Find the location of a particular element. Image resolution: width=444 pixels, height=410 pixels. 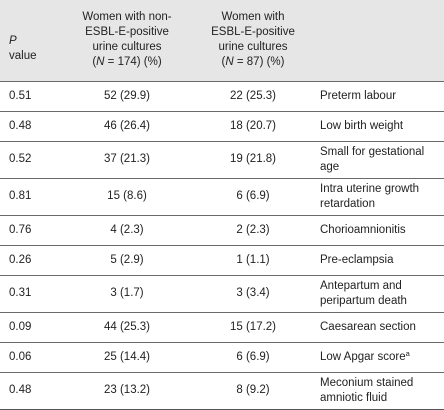

outcome-cell: Pre-eclampsia is located at coordinates (357, 259).